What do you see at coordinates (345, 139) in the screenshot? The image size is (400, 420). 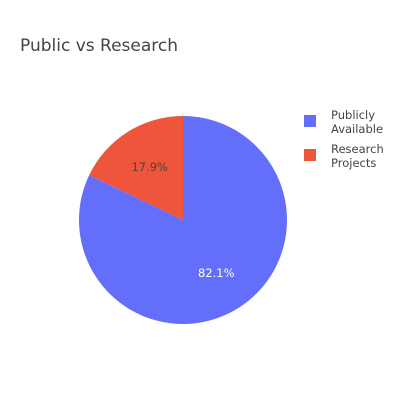 I see `legend: Publicly Available Research Projects` at bounding box center [345, 139].